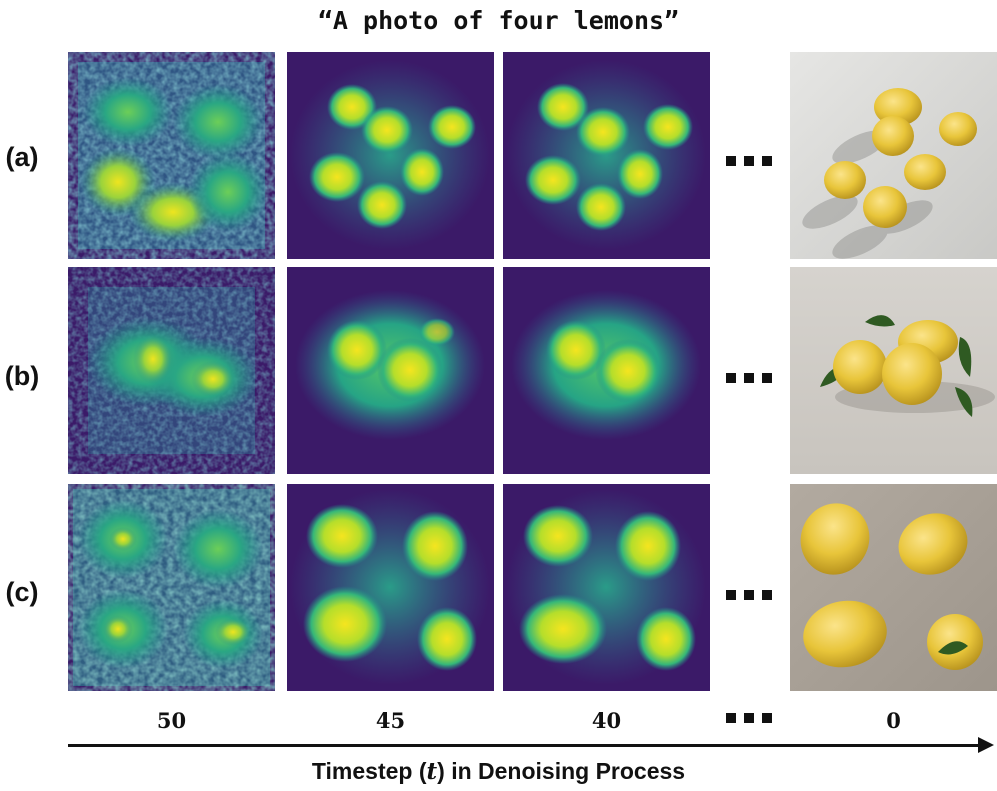 The image size is (997, 791). I want to click on attention-map-row-b-t40, so click(606, 370).